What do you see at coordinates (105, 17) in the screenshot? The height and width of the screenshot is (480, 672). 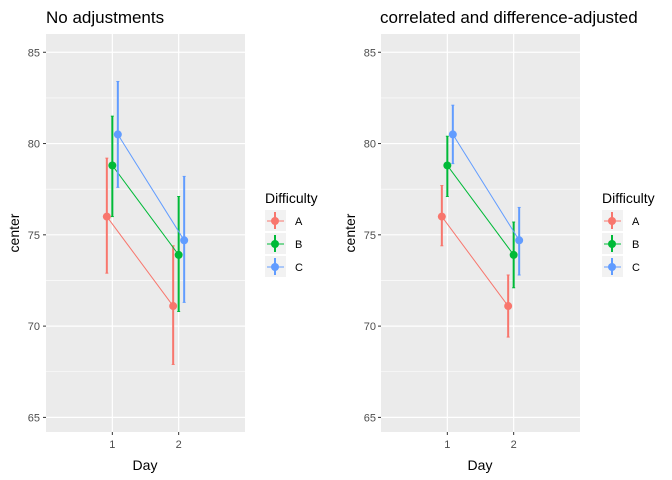 I see `chart-title: No adjustments` at bounding box center [105, 17].